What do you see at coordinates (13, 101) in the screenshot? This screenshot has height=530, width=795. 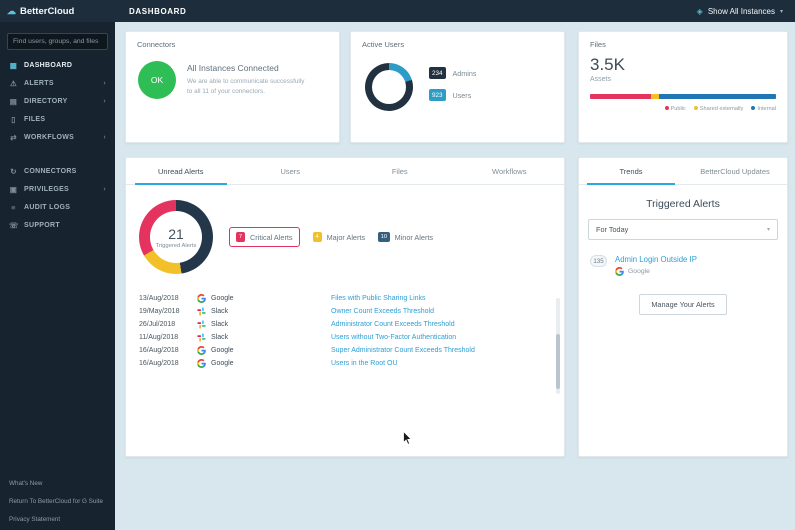 I see `directory-icon: ▤` at bounding box center [13, 101].